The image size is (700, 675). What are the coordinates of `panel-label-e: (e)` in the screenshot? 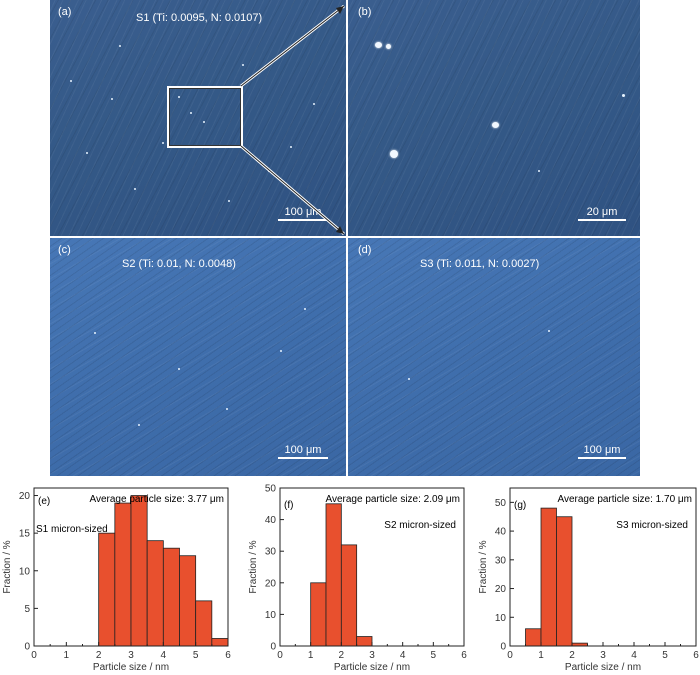 It's located at (44, 501).